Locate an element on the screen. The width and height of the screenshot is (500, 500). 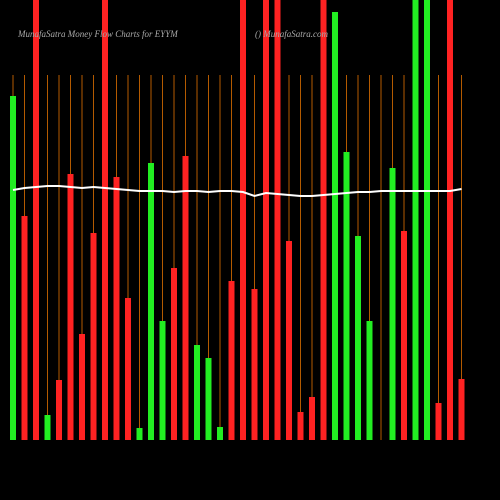
money-flow-line is located at coordinates (237, 191).